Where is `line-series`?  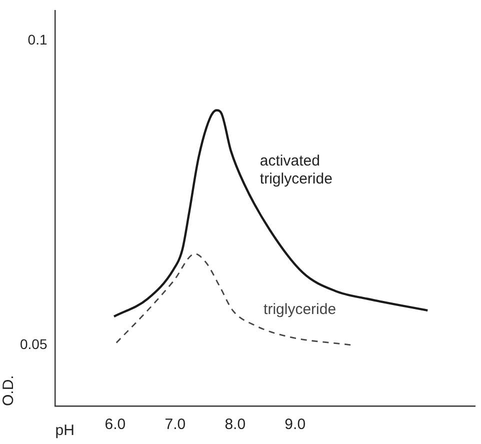
line-series is located at coordinates (234, 299).